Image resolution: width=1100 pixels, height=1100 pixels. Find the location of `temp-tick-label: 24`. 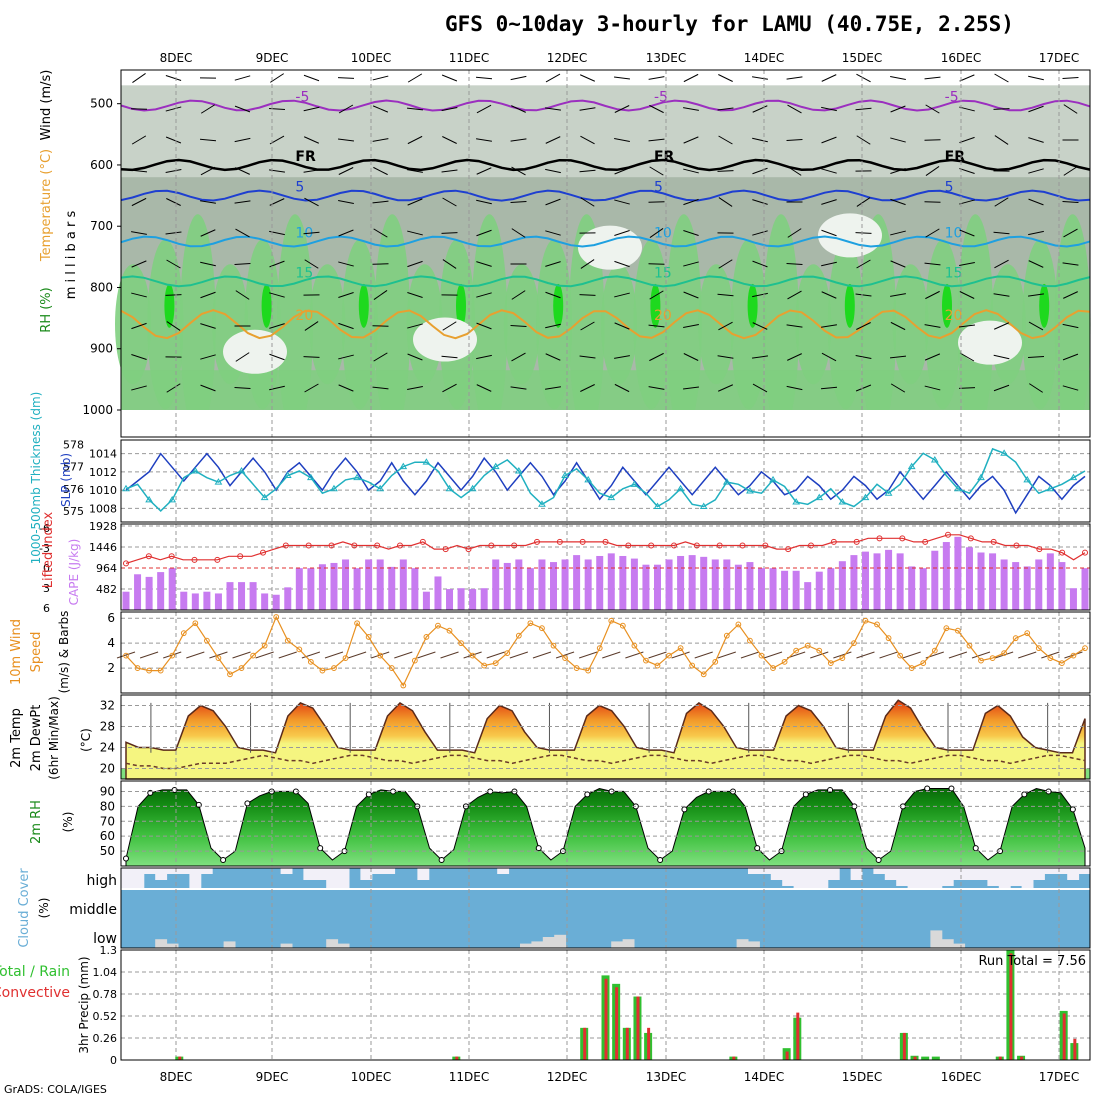

temp-tick-label: 24 is located at coordinates (107, 748).